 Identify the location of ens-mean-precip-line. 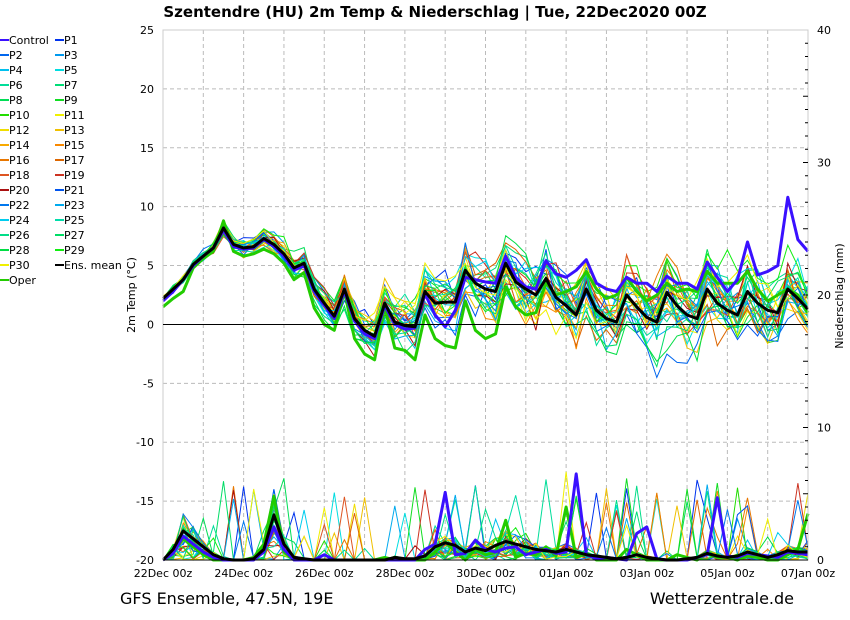
(484, 537).